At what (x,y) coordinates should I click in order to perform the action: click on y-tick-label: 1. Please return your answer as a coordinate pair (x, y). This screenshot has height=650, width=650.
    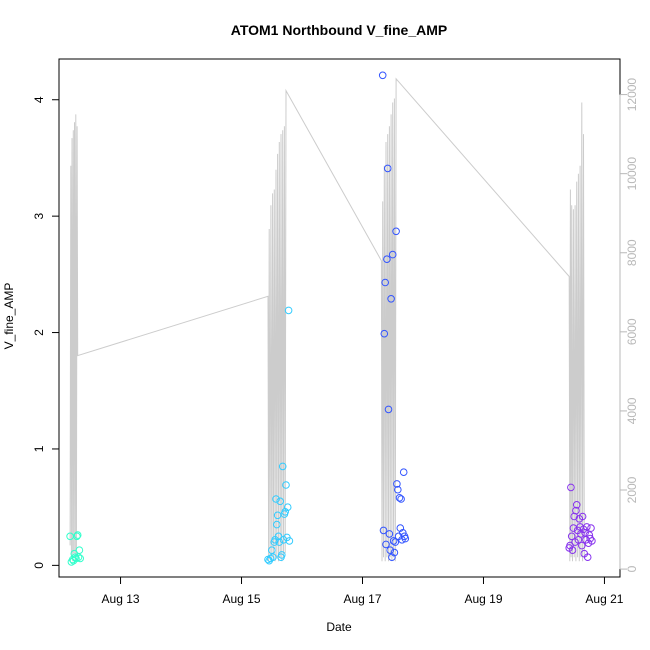
    Looking at the image, I should click on (39, 448).